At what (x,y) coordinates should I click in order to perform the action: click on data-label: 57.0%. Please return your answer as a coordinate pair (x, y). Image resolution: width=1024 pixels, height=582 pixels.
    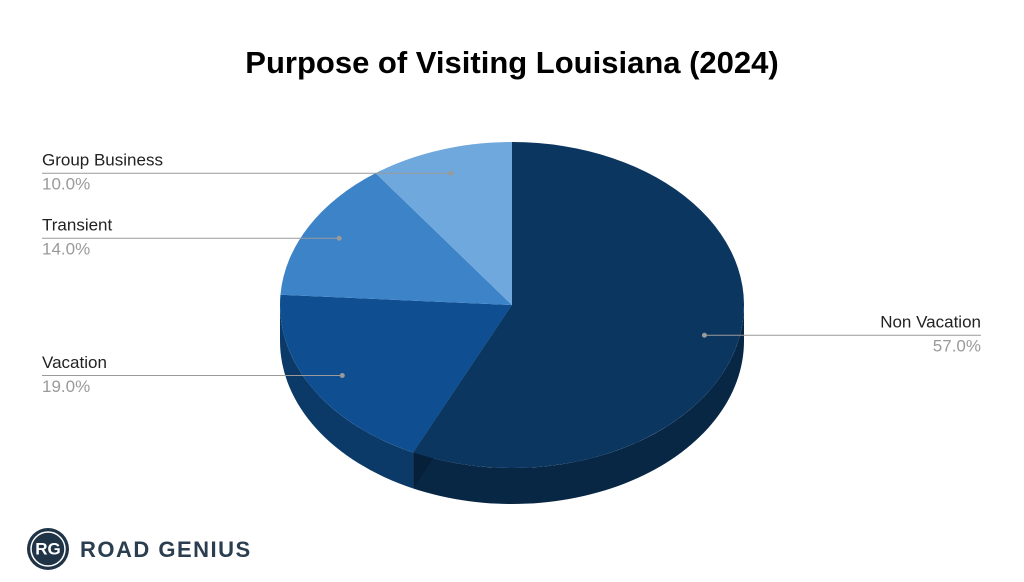
    Looking at the image, I should click on (957, 346).